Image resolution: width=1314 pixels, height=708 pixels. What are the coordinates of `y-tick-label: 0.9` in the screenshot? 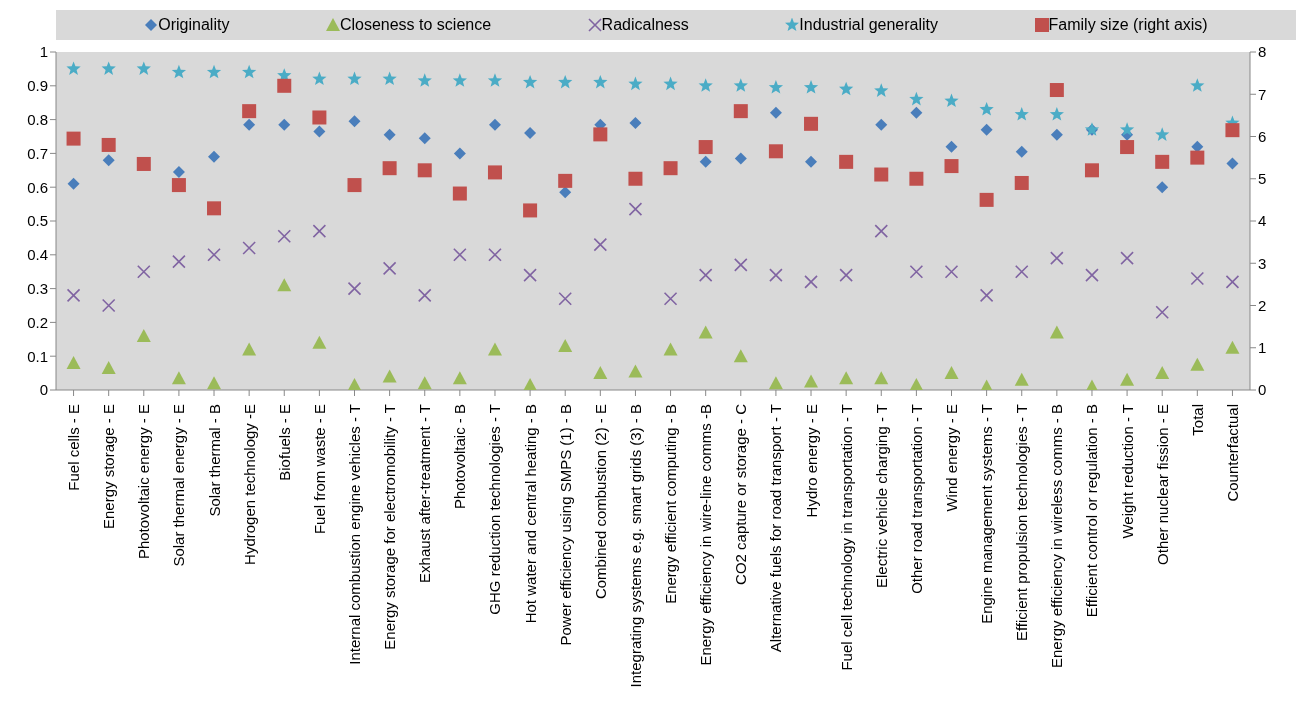 It's located at (37, 86).